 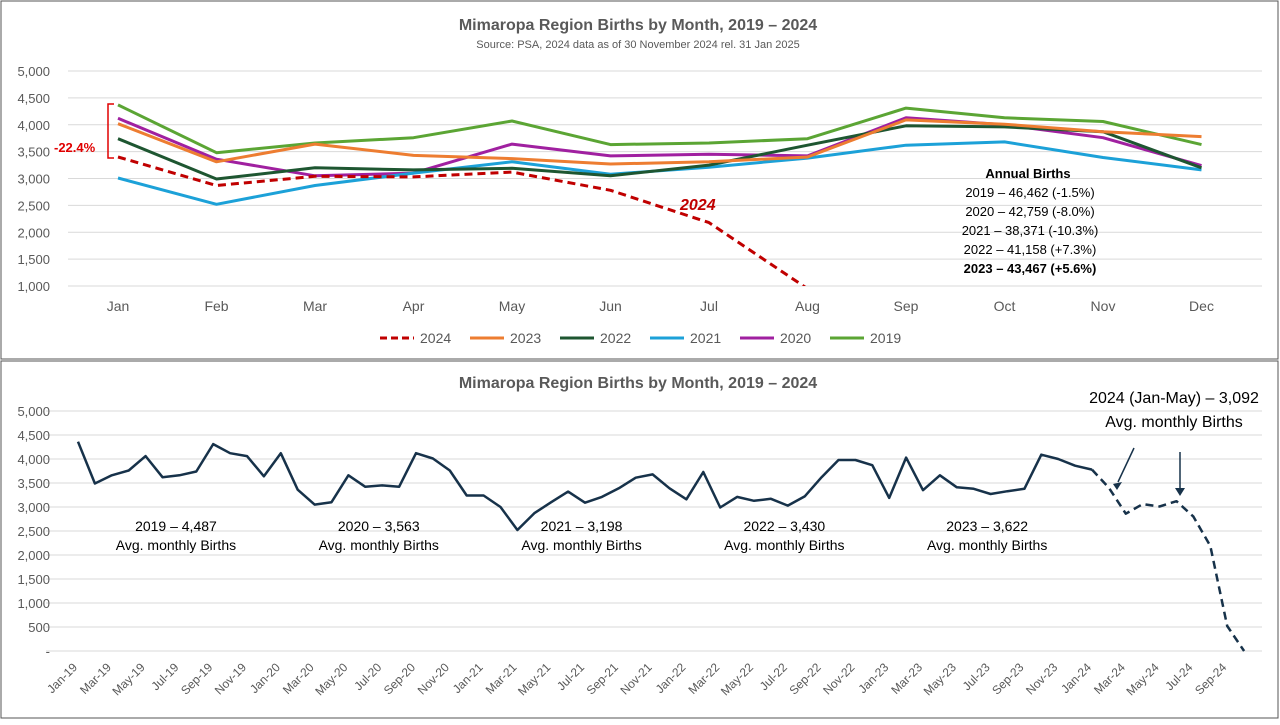 What do you see at coordinates (1005, 306) in the screenshot?
I see `top-x-tick-label: Oct` at bounding box center [1005, 306].